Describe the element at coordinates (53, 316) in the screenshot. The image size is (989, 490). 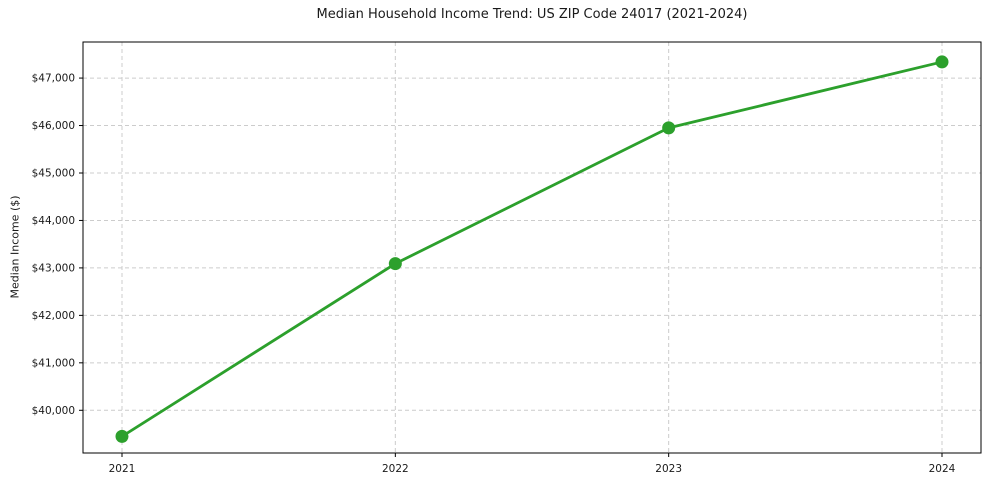
I see `y-tick-label: $42,000` at that location.